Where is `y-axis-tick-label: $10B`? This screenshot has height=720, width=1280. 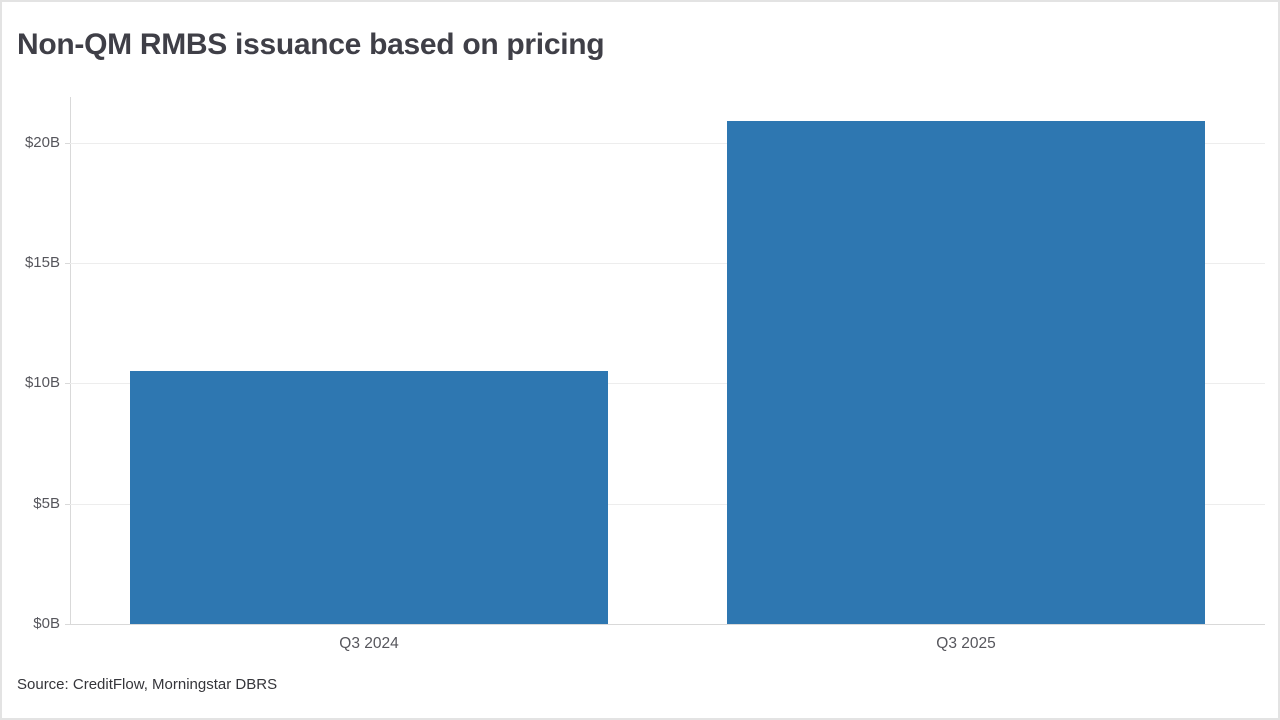 y-axis-tick-label: $10B is located at coordinates (42, 382).